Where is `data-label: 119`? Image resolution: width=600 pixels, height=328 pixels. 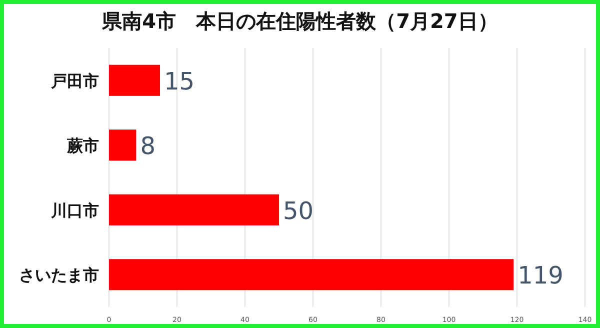 data-label: 119 is located at coordinates (541, 276).